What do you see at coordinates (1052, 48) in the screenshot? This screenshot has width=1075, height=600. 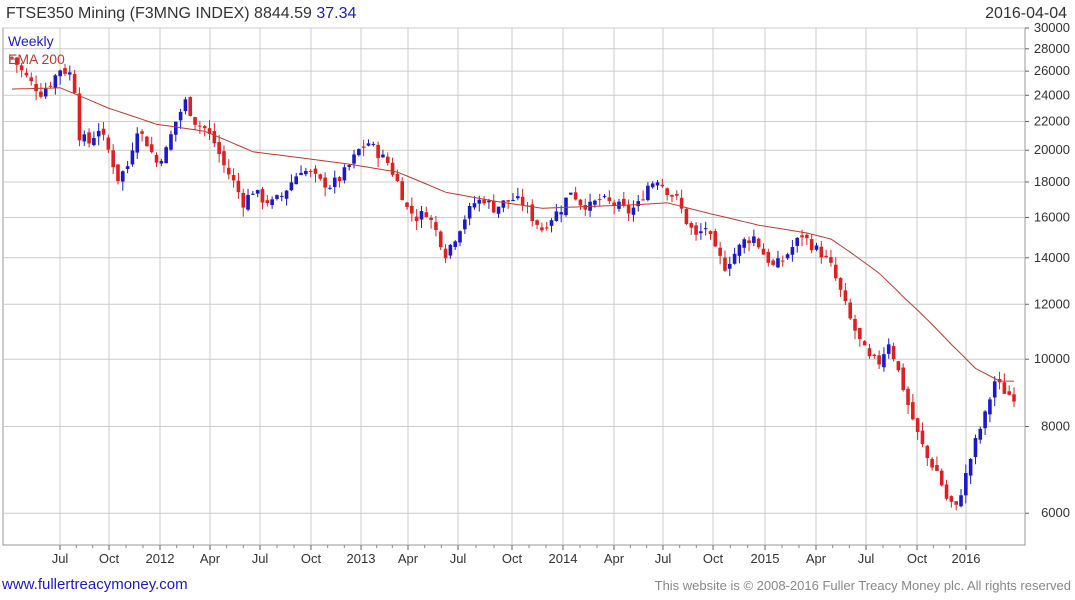 I see `y-tick-label: 28000` at bounding box center [1052, 48].